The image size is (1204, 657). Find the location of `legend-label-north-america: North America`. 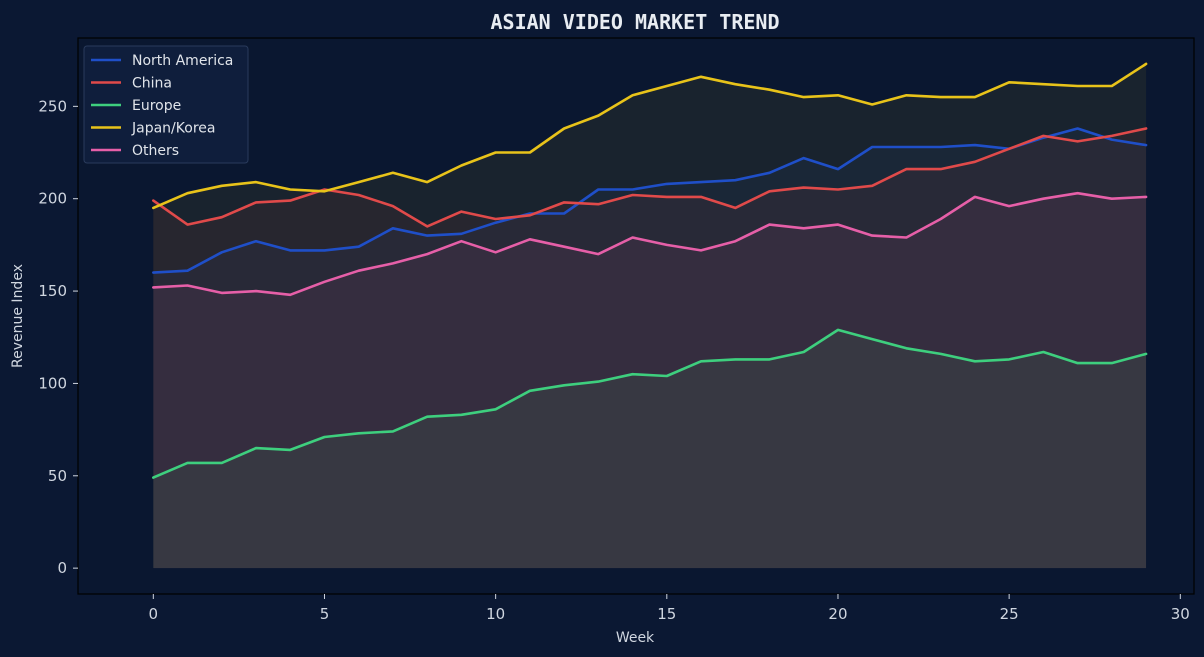

legend-label-north-america: North America is located at coordinates (182, 61).